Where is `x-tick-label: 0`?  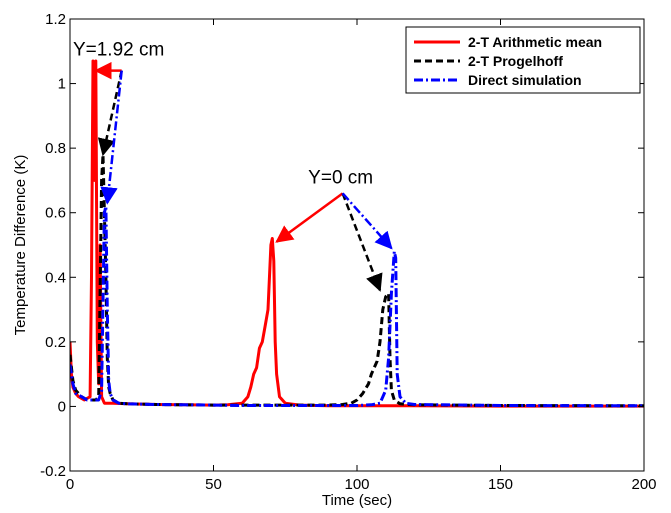 x-tick-label: 0 is located at coordinates (70, 484).